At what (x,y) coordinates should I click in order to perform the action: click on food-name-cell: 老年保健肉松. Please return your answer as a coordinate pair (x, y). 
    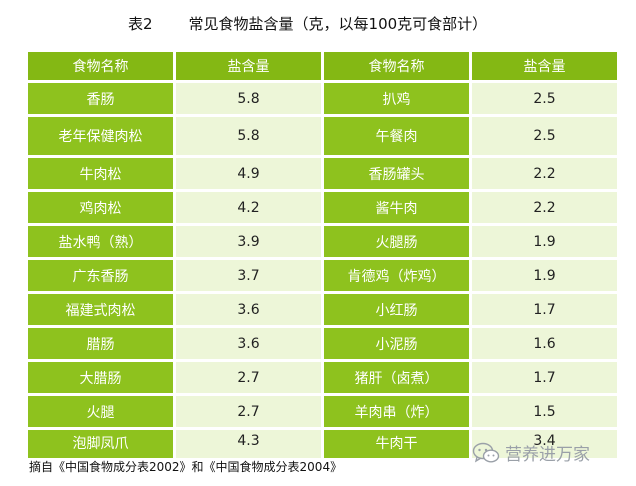
    Looking at the image, I should click on (100, 136).